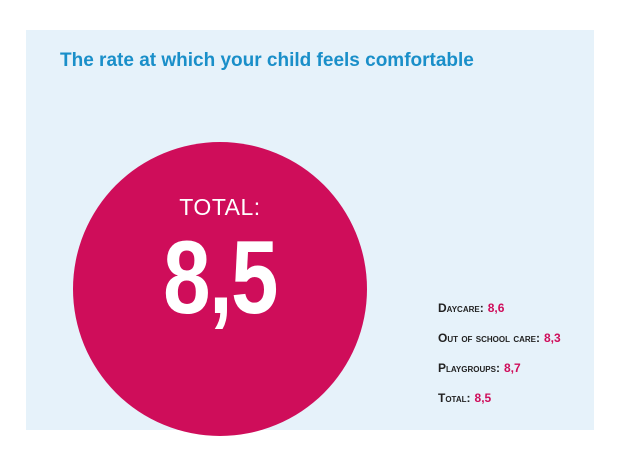  Describe the element at coordinates (489, 338) in the screenshot. I see `legend-label: Out of school care:` at that location.